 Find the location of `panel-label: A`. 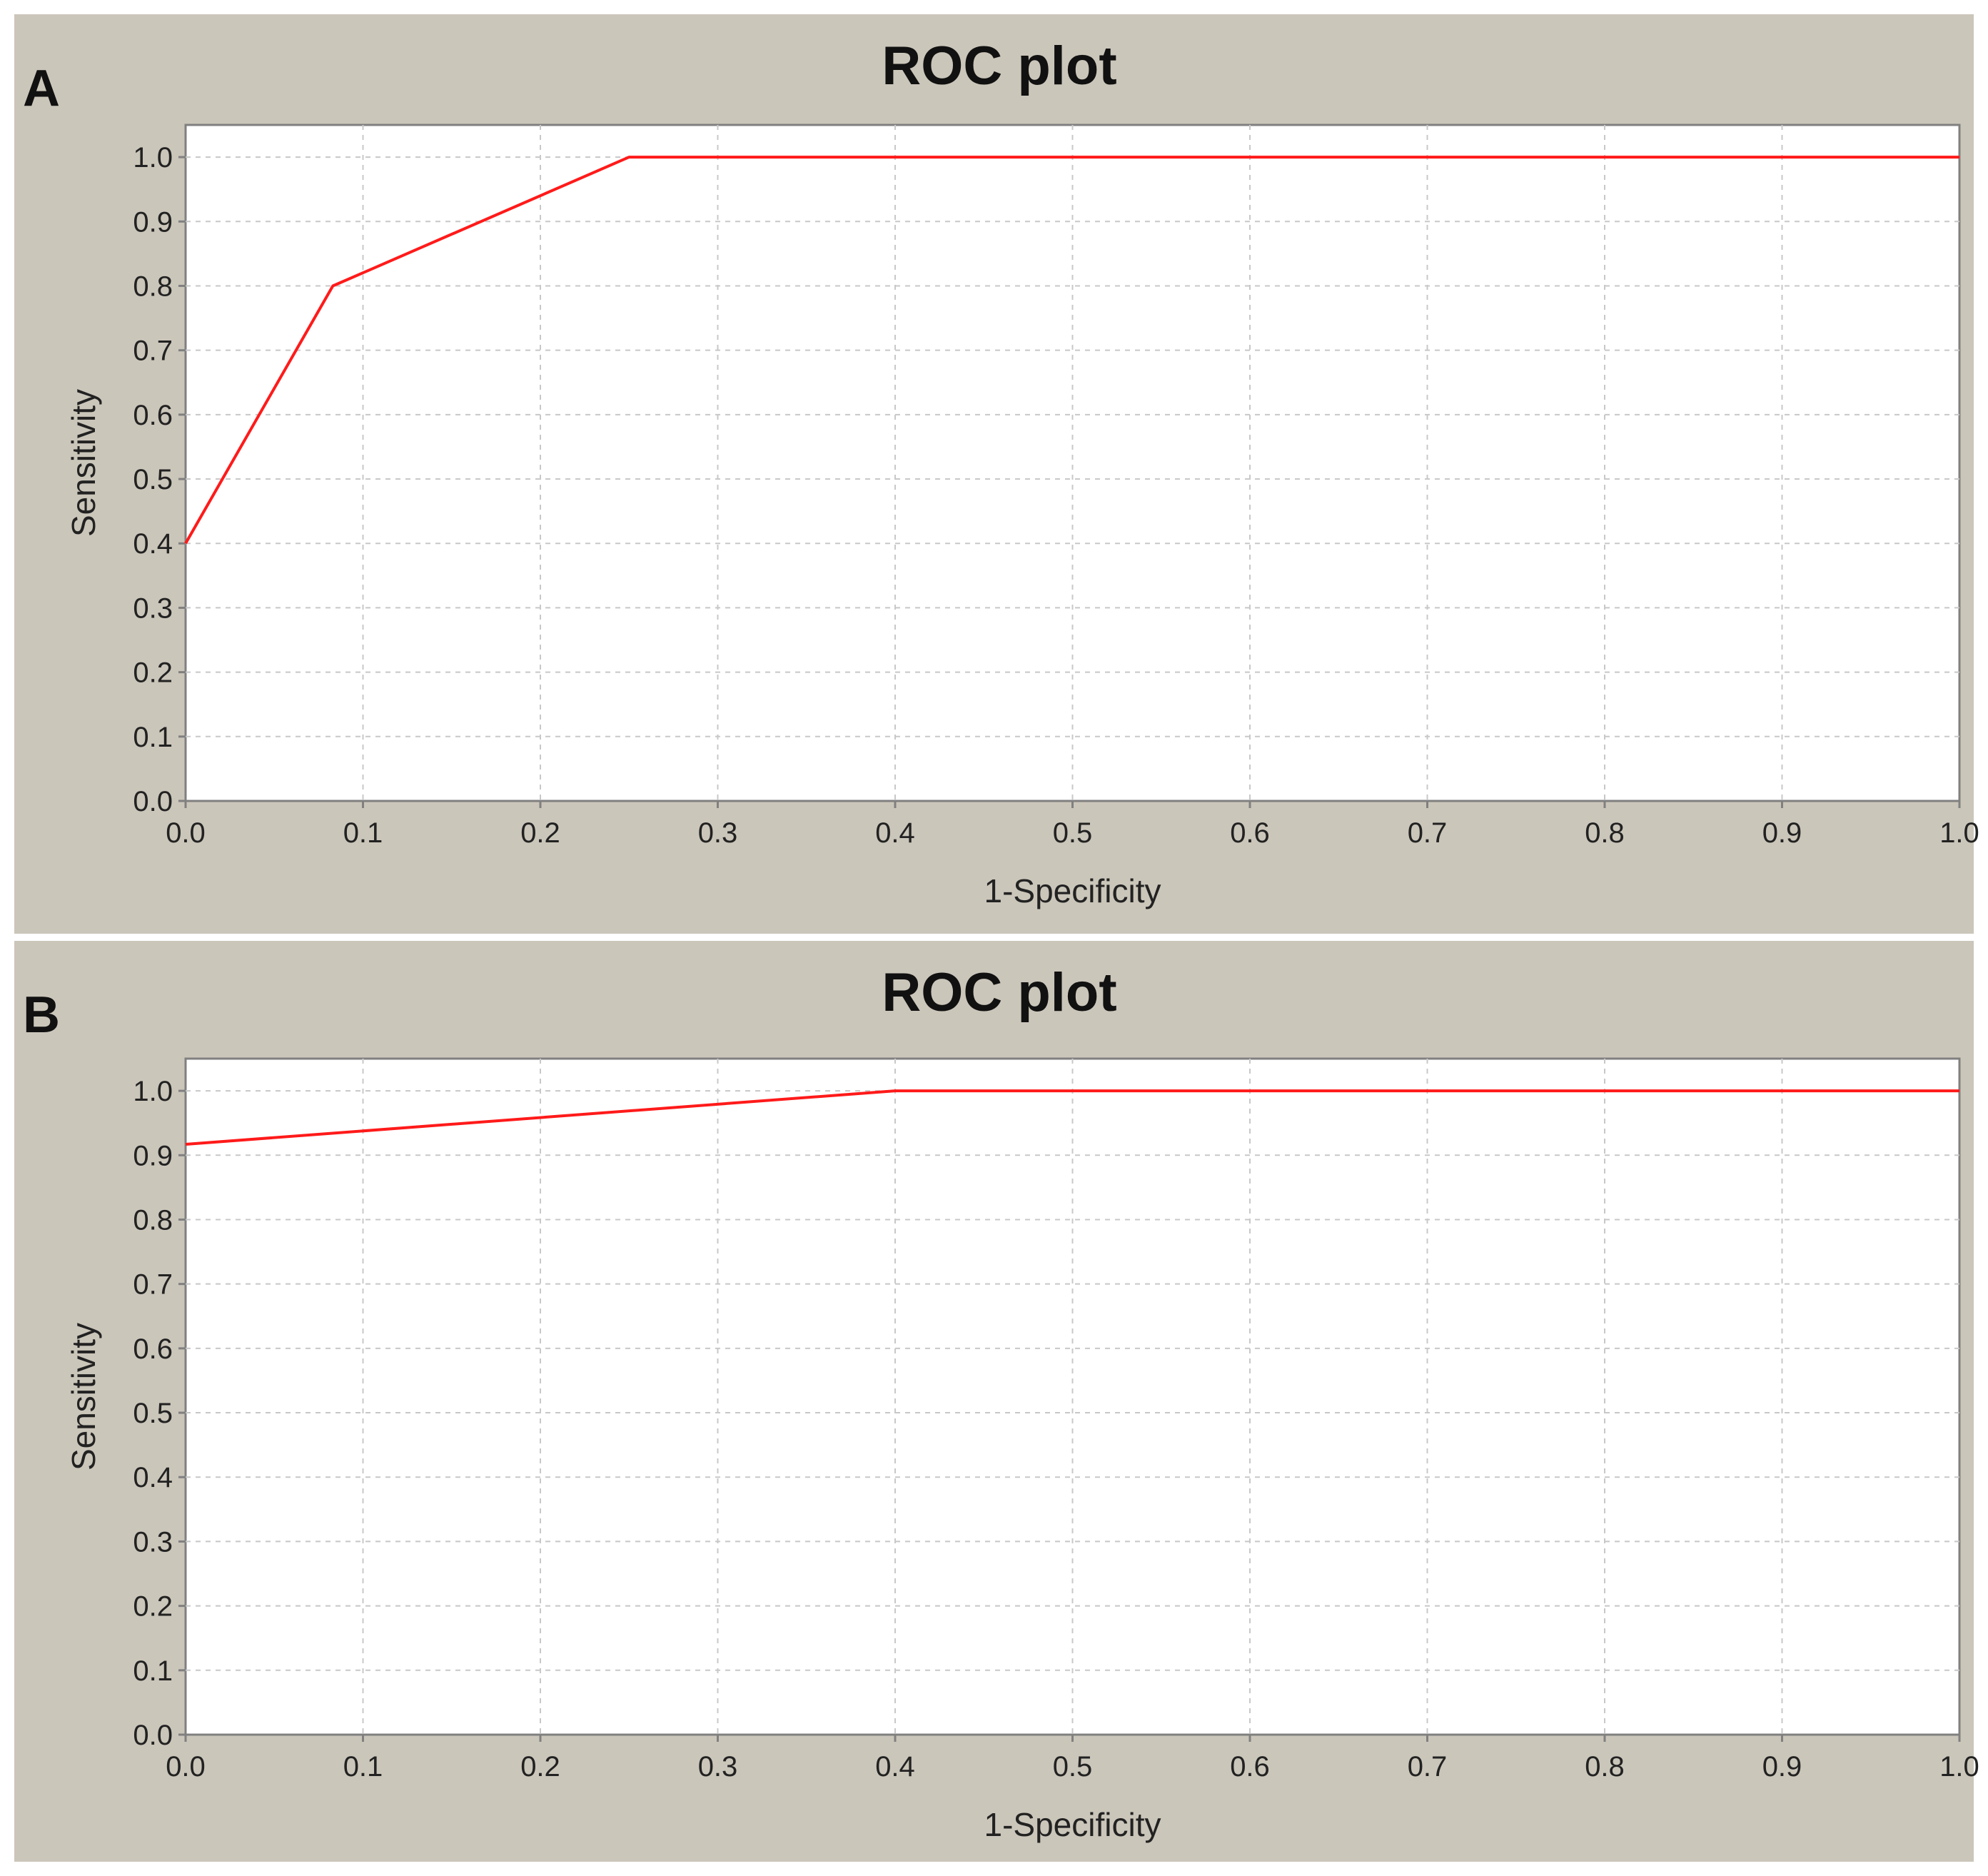

panel-label: A is located at coordinates (41, 88).